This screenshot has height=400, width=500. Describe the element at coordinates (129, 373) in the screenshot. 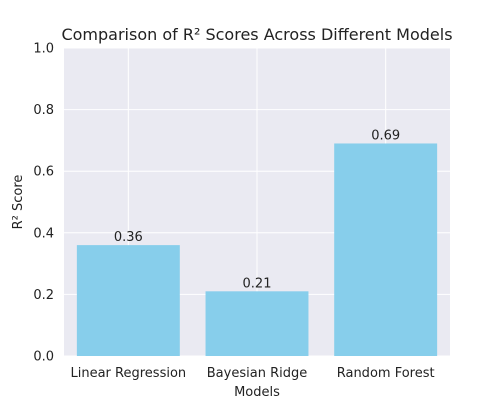

I see `x-tick-label: Linear Regression` at that location.